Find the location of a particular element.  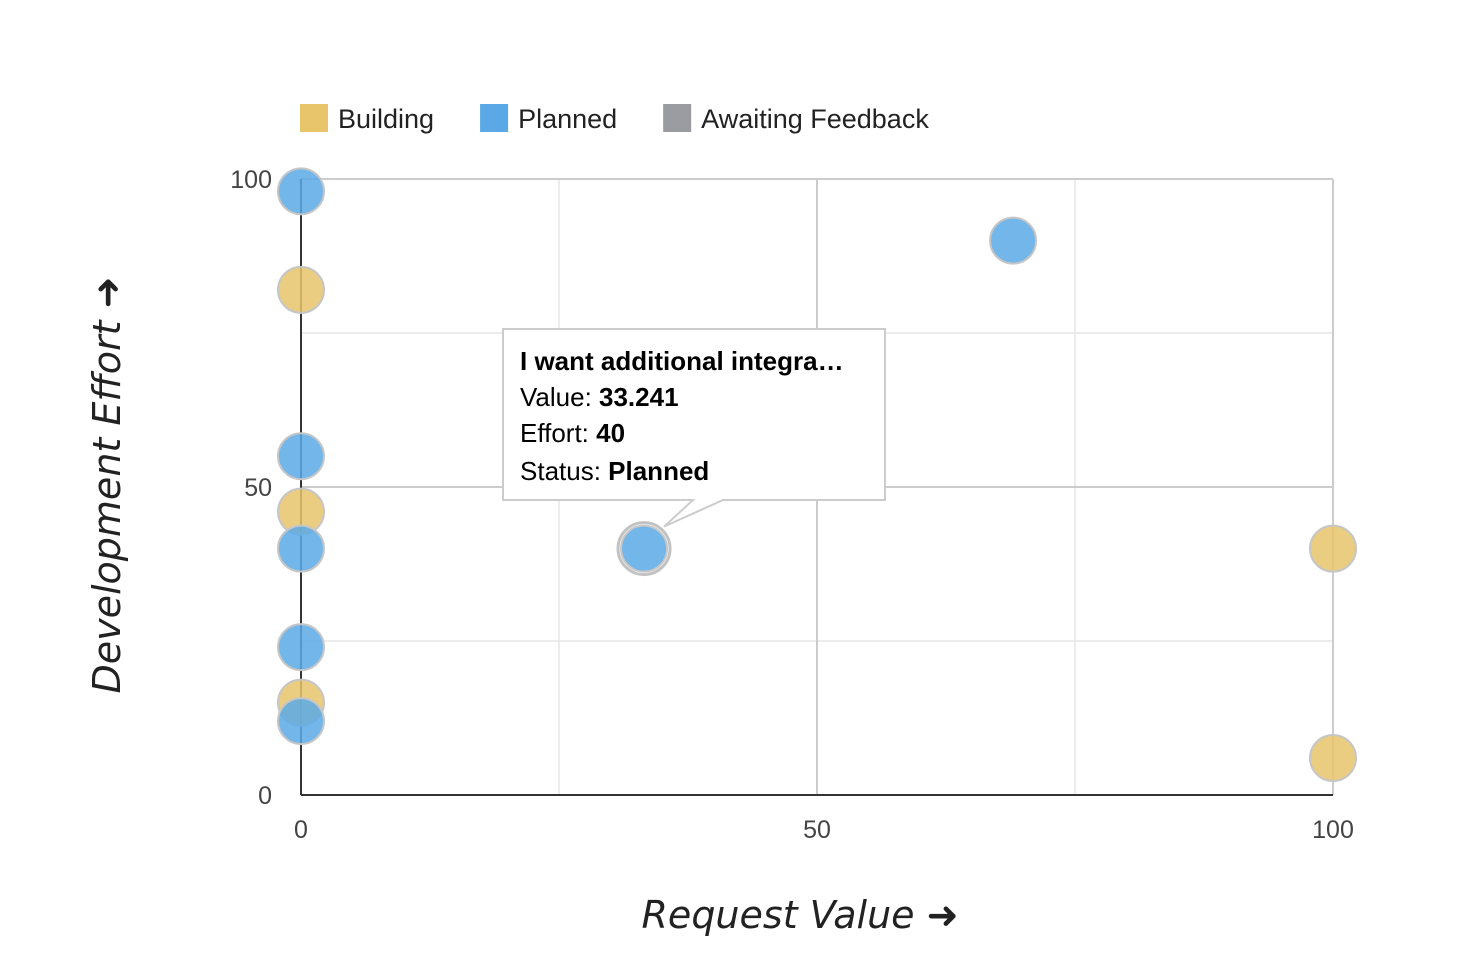

hover-halo is located at coordinates (644, 549).